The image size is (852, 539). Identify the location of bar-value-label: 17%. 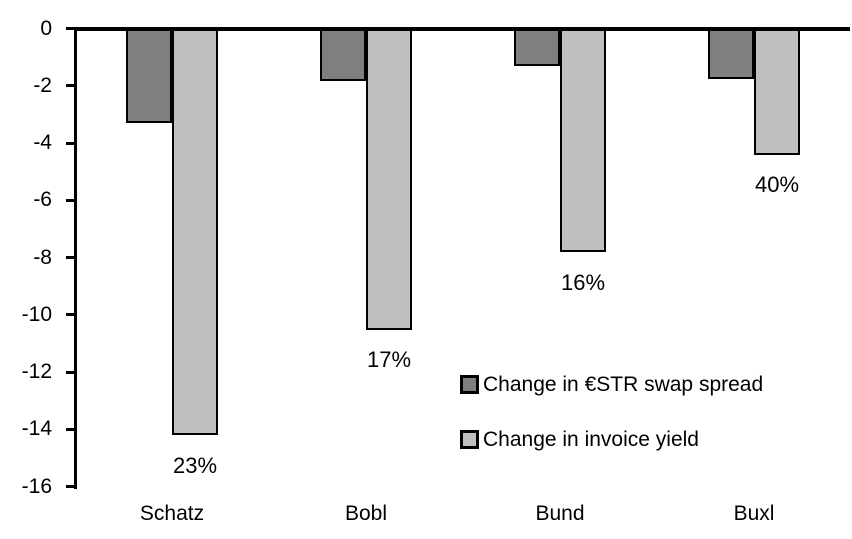
(389, 359).